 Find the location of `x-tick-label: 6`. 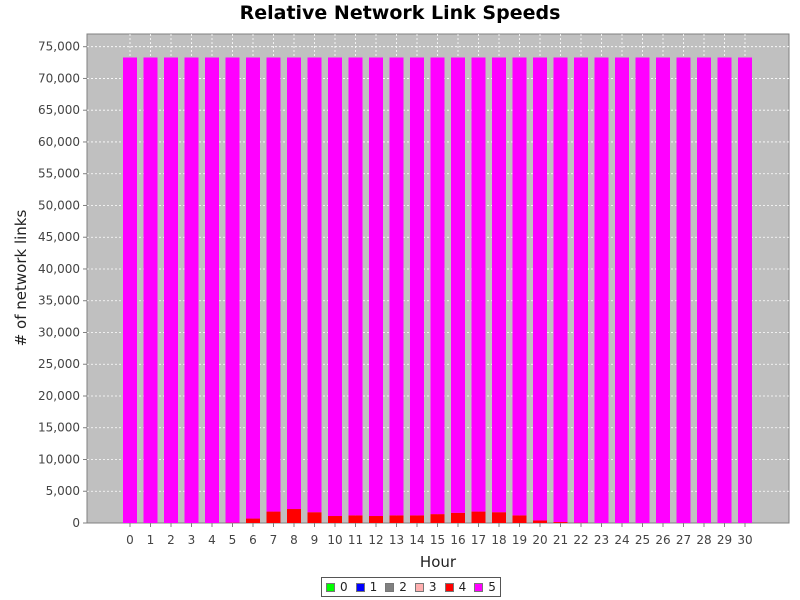

x-tick-label: 6 is located at coordinates (253, 540).